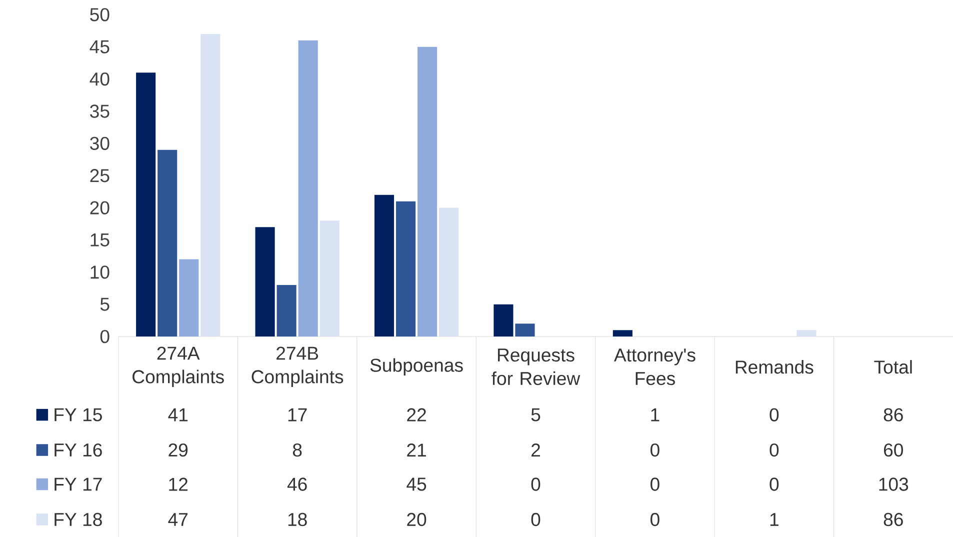  I want to click on x-tick-label: Total, so click(893, 367).